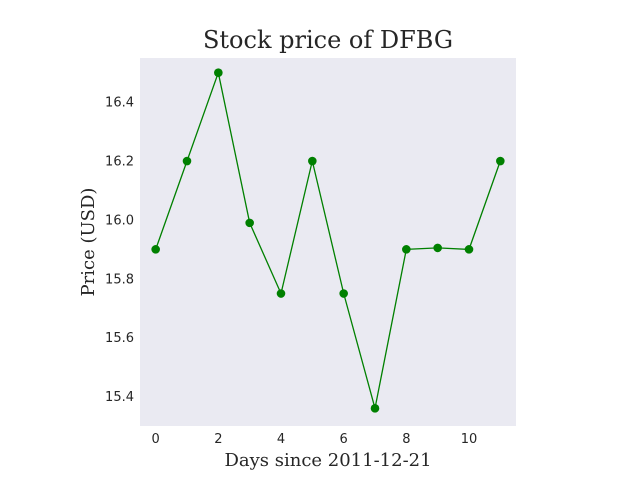 The image size is (640, 480). I want to click on x-tick-layer: 0 2 4 6 8 10, so click(315, 439).